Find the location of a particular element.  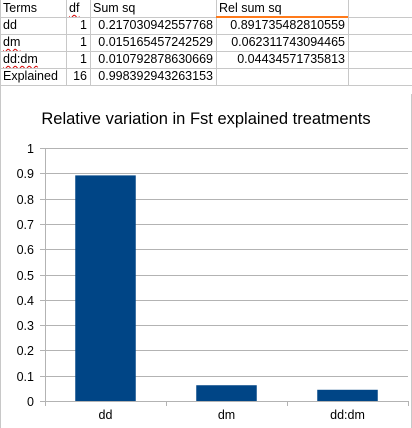

y-tick-label: 0.8 is located at coordinates (25, 200).